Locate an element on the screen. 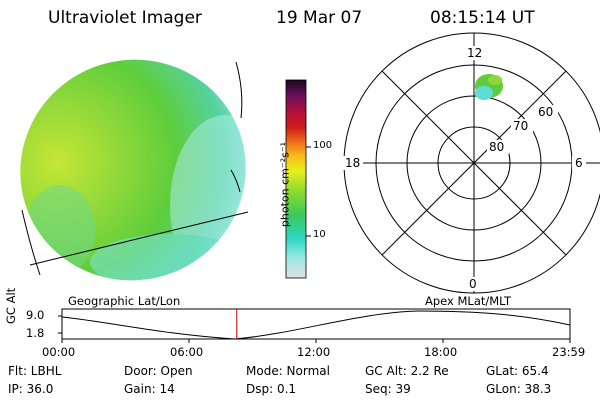 This screenshot has height=400, width=600. limb-line-top is located at coordinates (239, 90).